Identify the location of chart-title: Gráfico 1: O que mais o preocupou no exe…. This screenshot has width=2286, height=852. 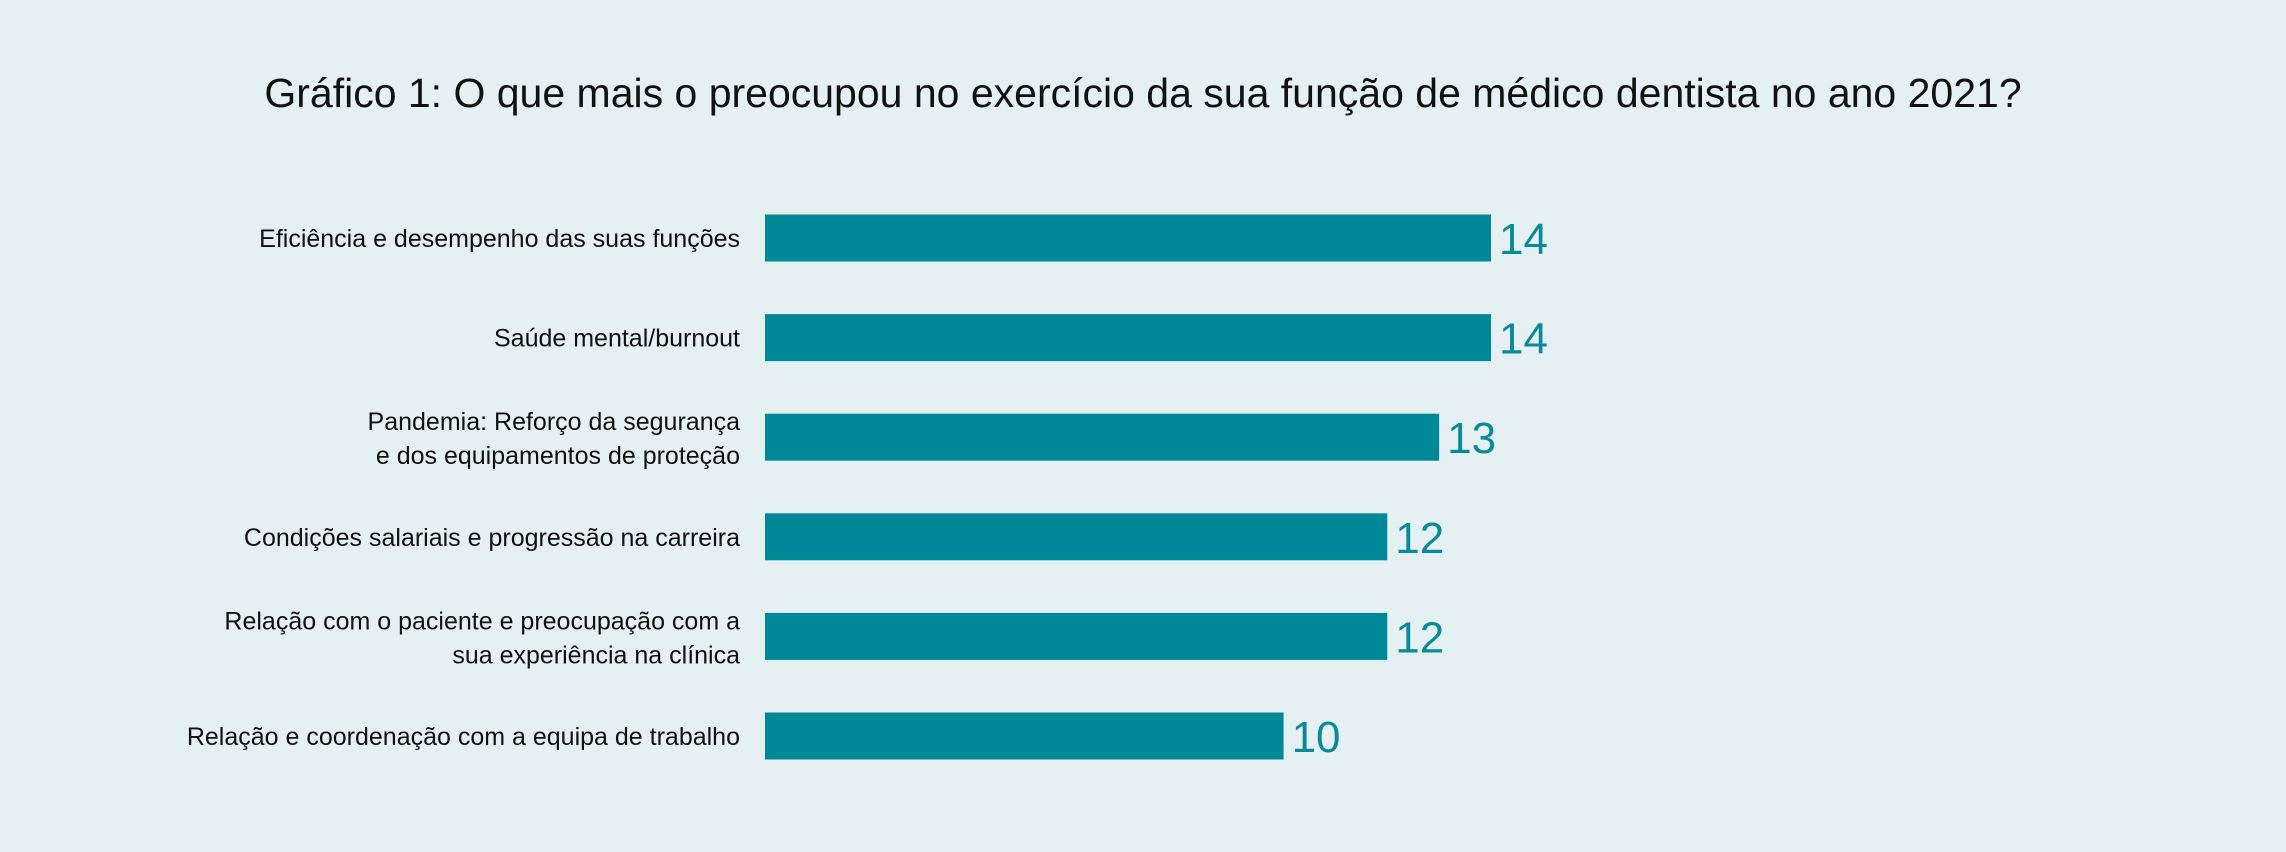
(1143, 93).